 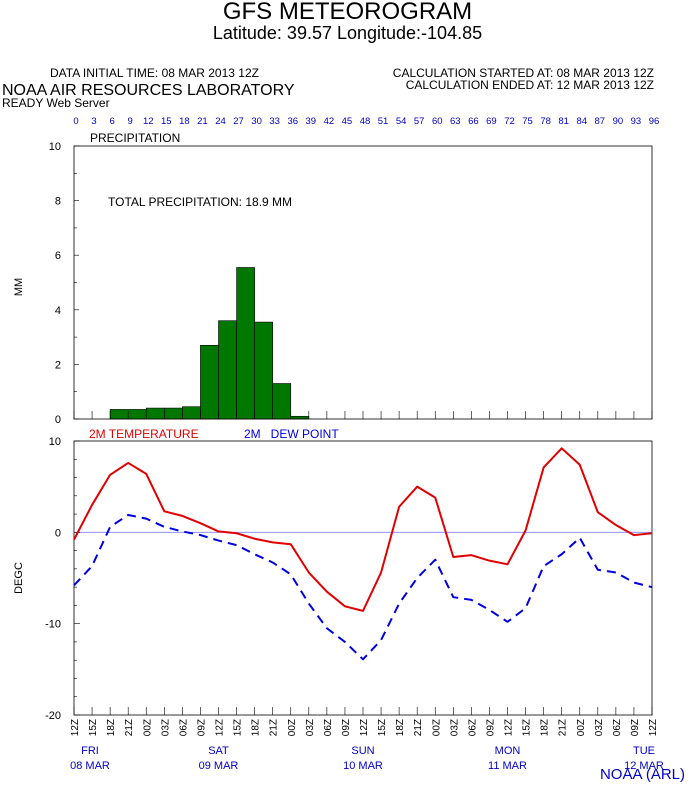 What do you see at coordinates (55, 147) in the screenshot?
I see `precip-y-tick-label: 10` at bounding box center [55, 147].